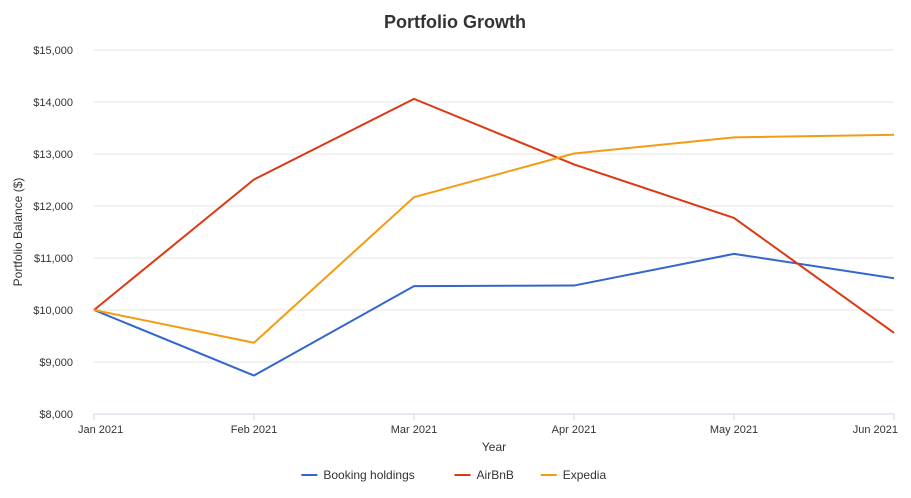 Image resolution: width=911 pixels, height=498 pixels. What do you see at coordinates (875, 430) in the screenshot?
I see `x-tick-label: Jun 2021` at bounding box center [875, 430].